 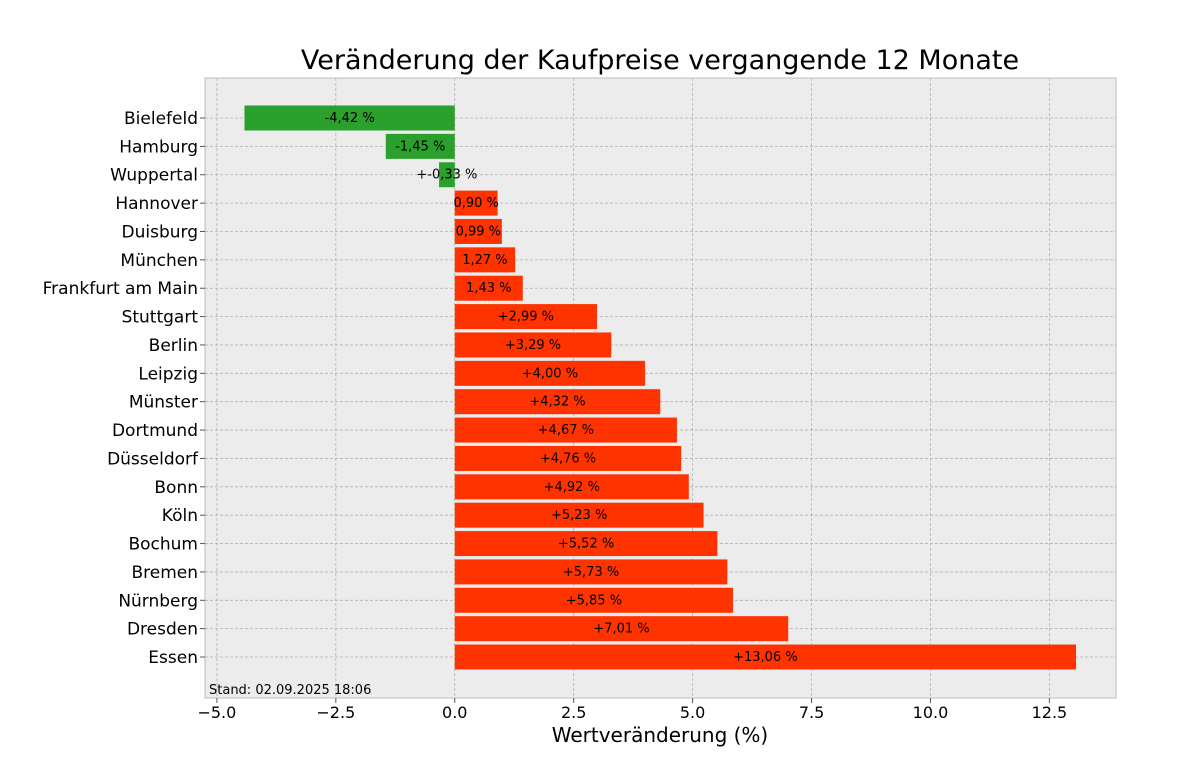 I want to click on y-tick-label: Frankfurt am Main, so click(x=120, y=289).